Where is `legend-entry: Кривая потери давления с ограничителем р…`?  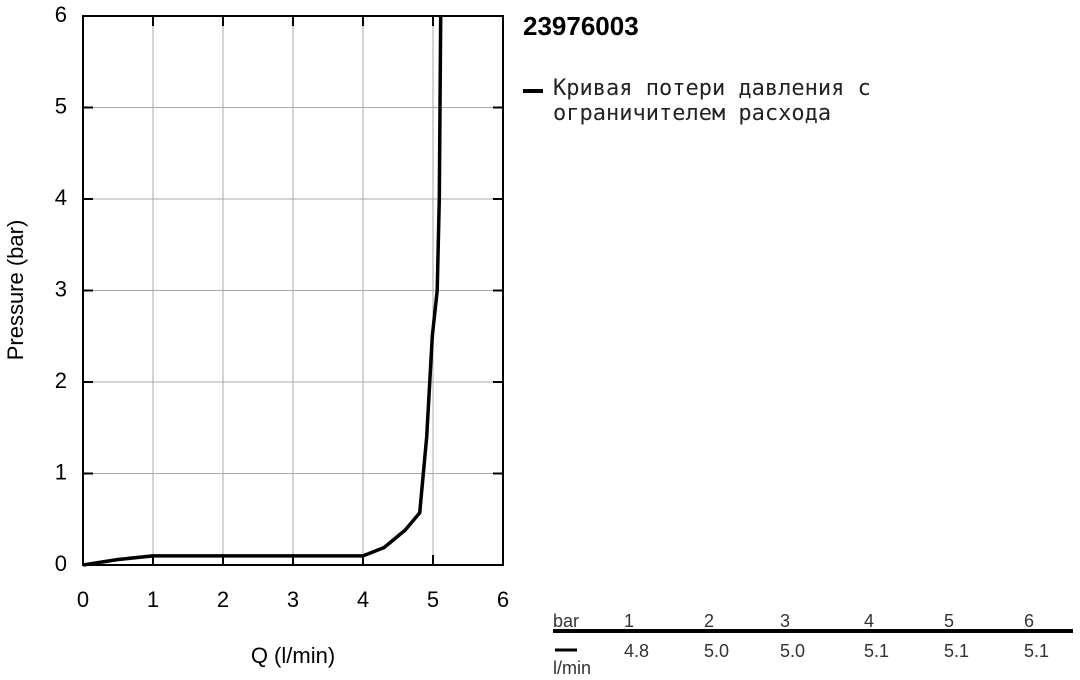
legend-entry: Кривая потери давления с ограничителем р… is located at coordinates (712, 101).